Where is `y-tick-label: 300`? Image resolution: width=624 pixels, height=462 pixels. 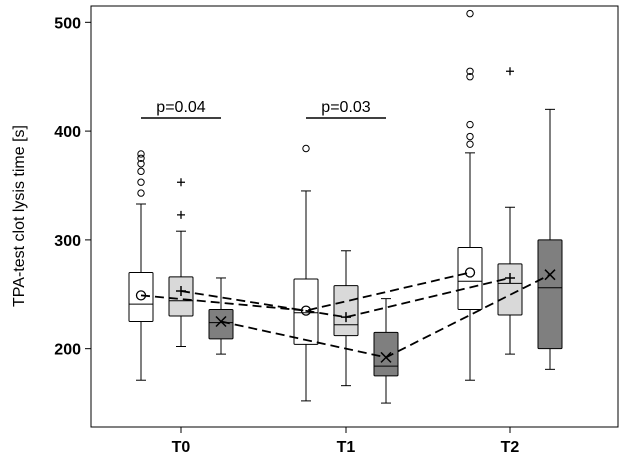
y-tick-label: 300 is located at coordinates (67, 241).